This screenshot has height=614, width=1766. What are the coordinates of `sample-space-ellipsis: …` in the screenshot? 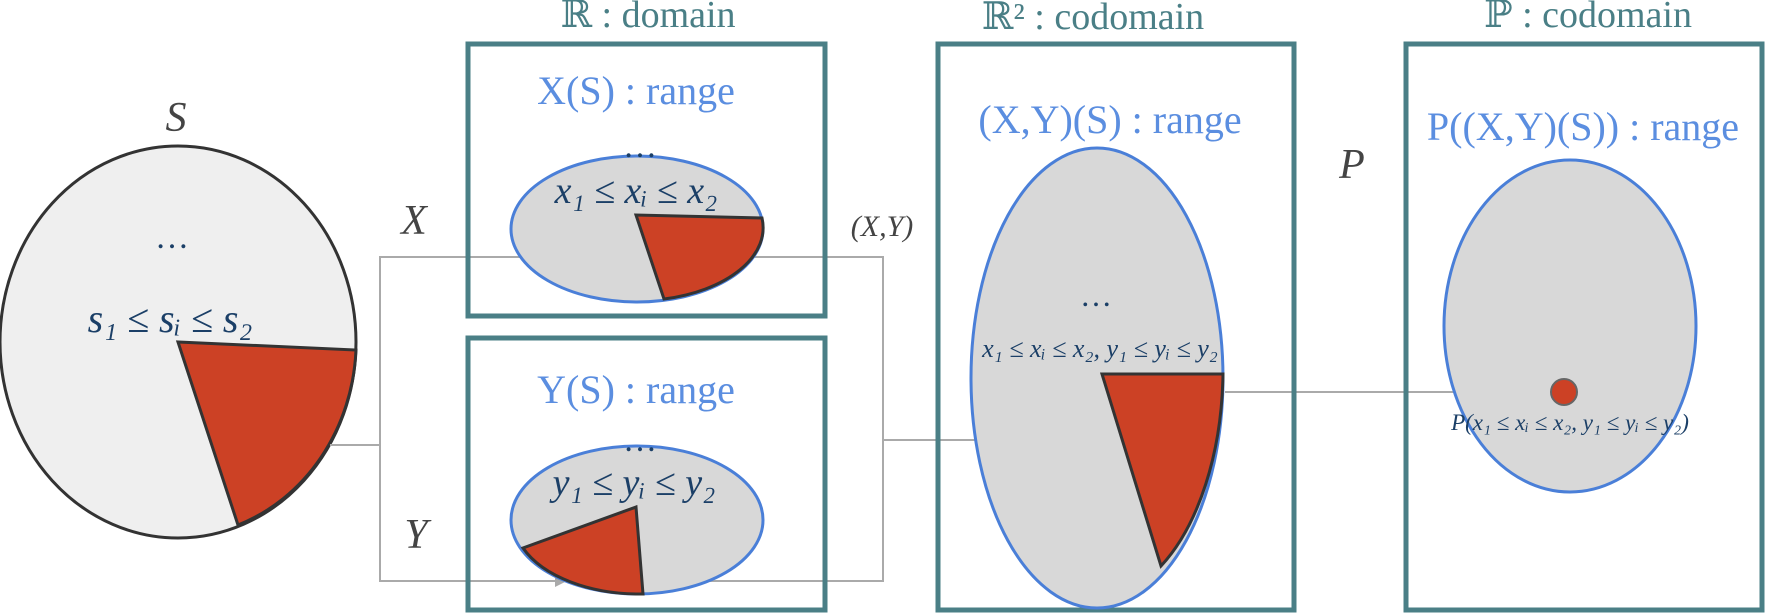 It's located at (172, 237).